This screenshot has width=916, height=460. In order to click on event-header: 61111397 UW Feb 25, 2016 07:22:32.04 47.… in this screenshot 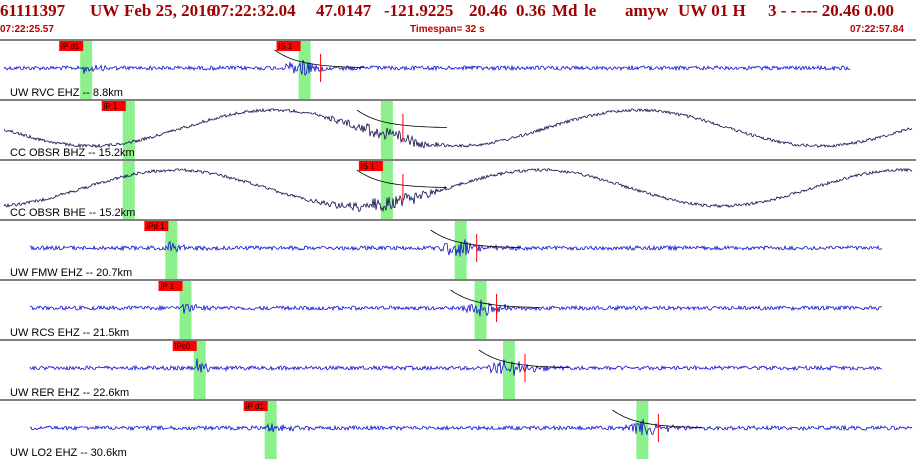, I will do `click(458, 20)`.